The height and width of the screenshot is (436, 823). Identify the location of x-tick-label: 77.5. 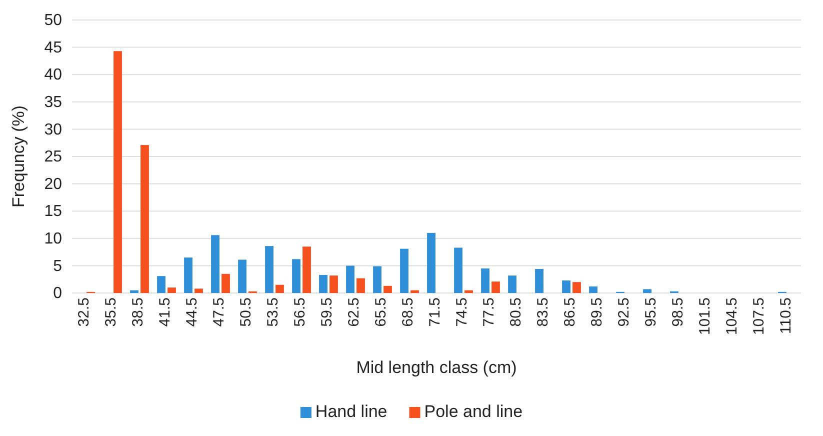
(489, 312).